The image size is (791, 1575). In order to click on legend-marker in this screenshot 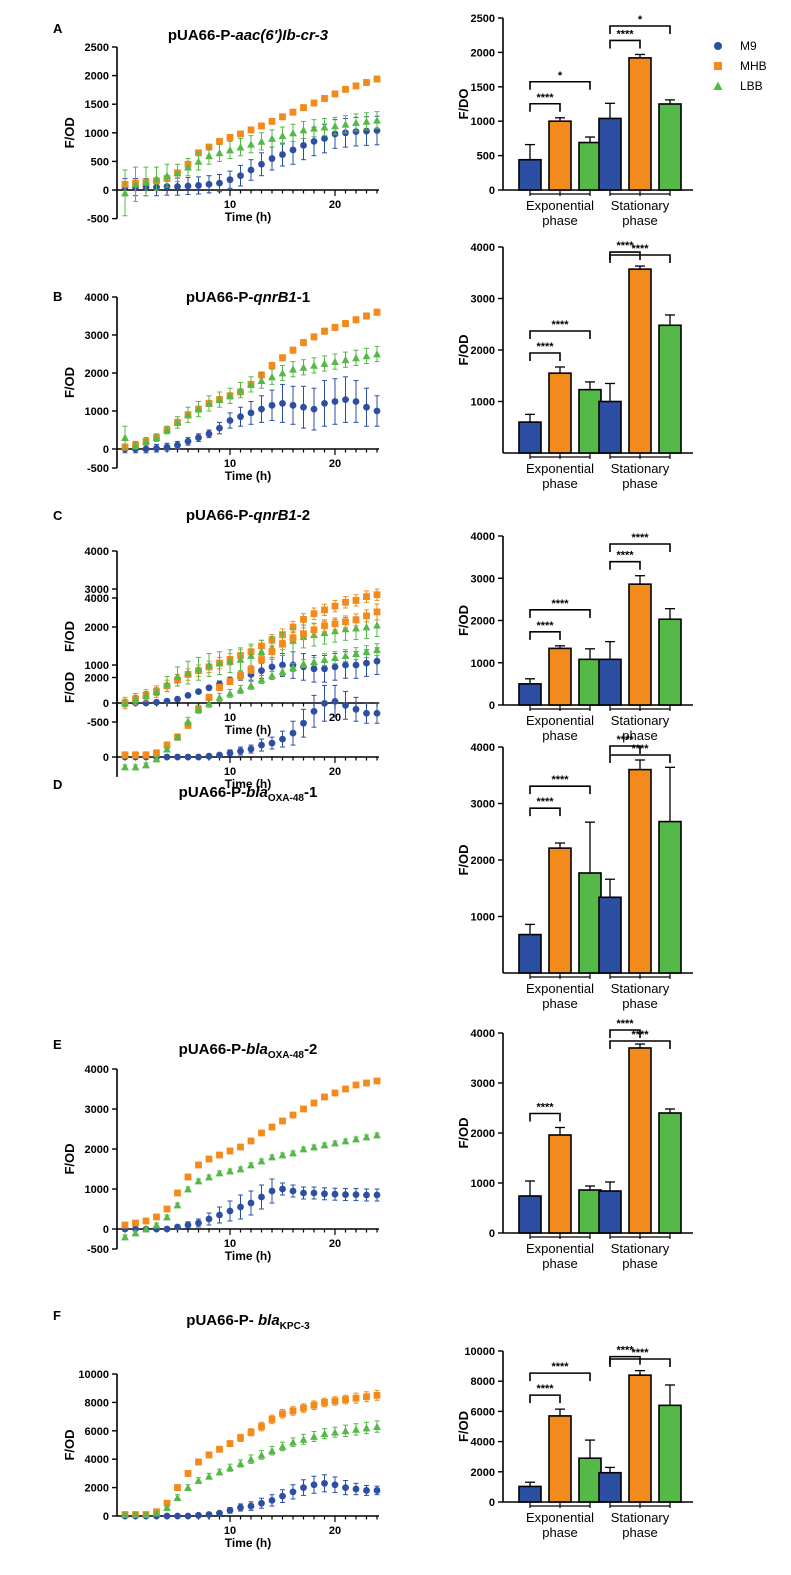, I will do `click(718, 66)`.